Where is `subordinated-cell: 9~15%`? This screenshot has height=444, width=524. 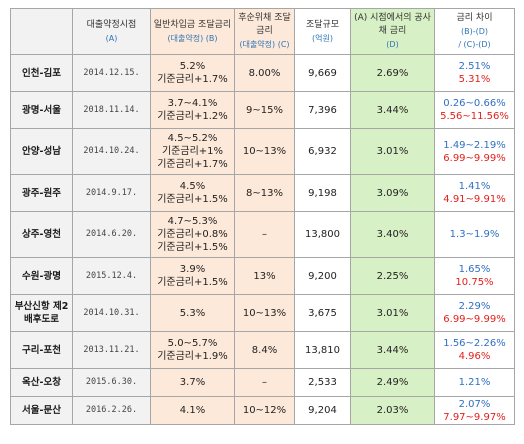 subordinated-cell: 9~15% is located at coordinates (264, 110).